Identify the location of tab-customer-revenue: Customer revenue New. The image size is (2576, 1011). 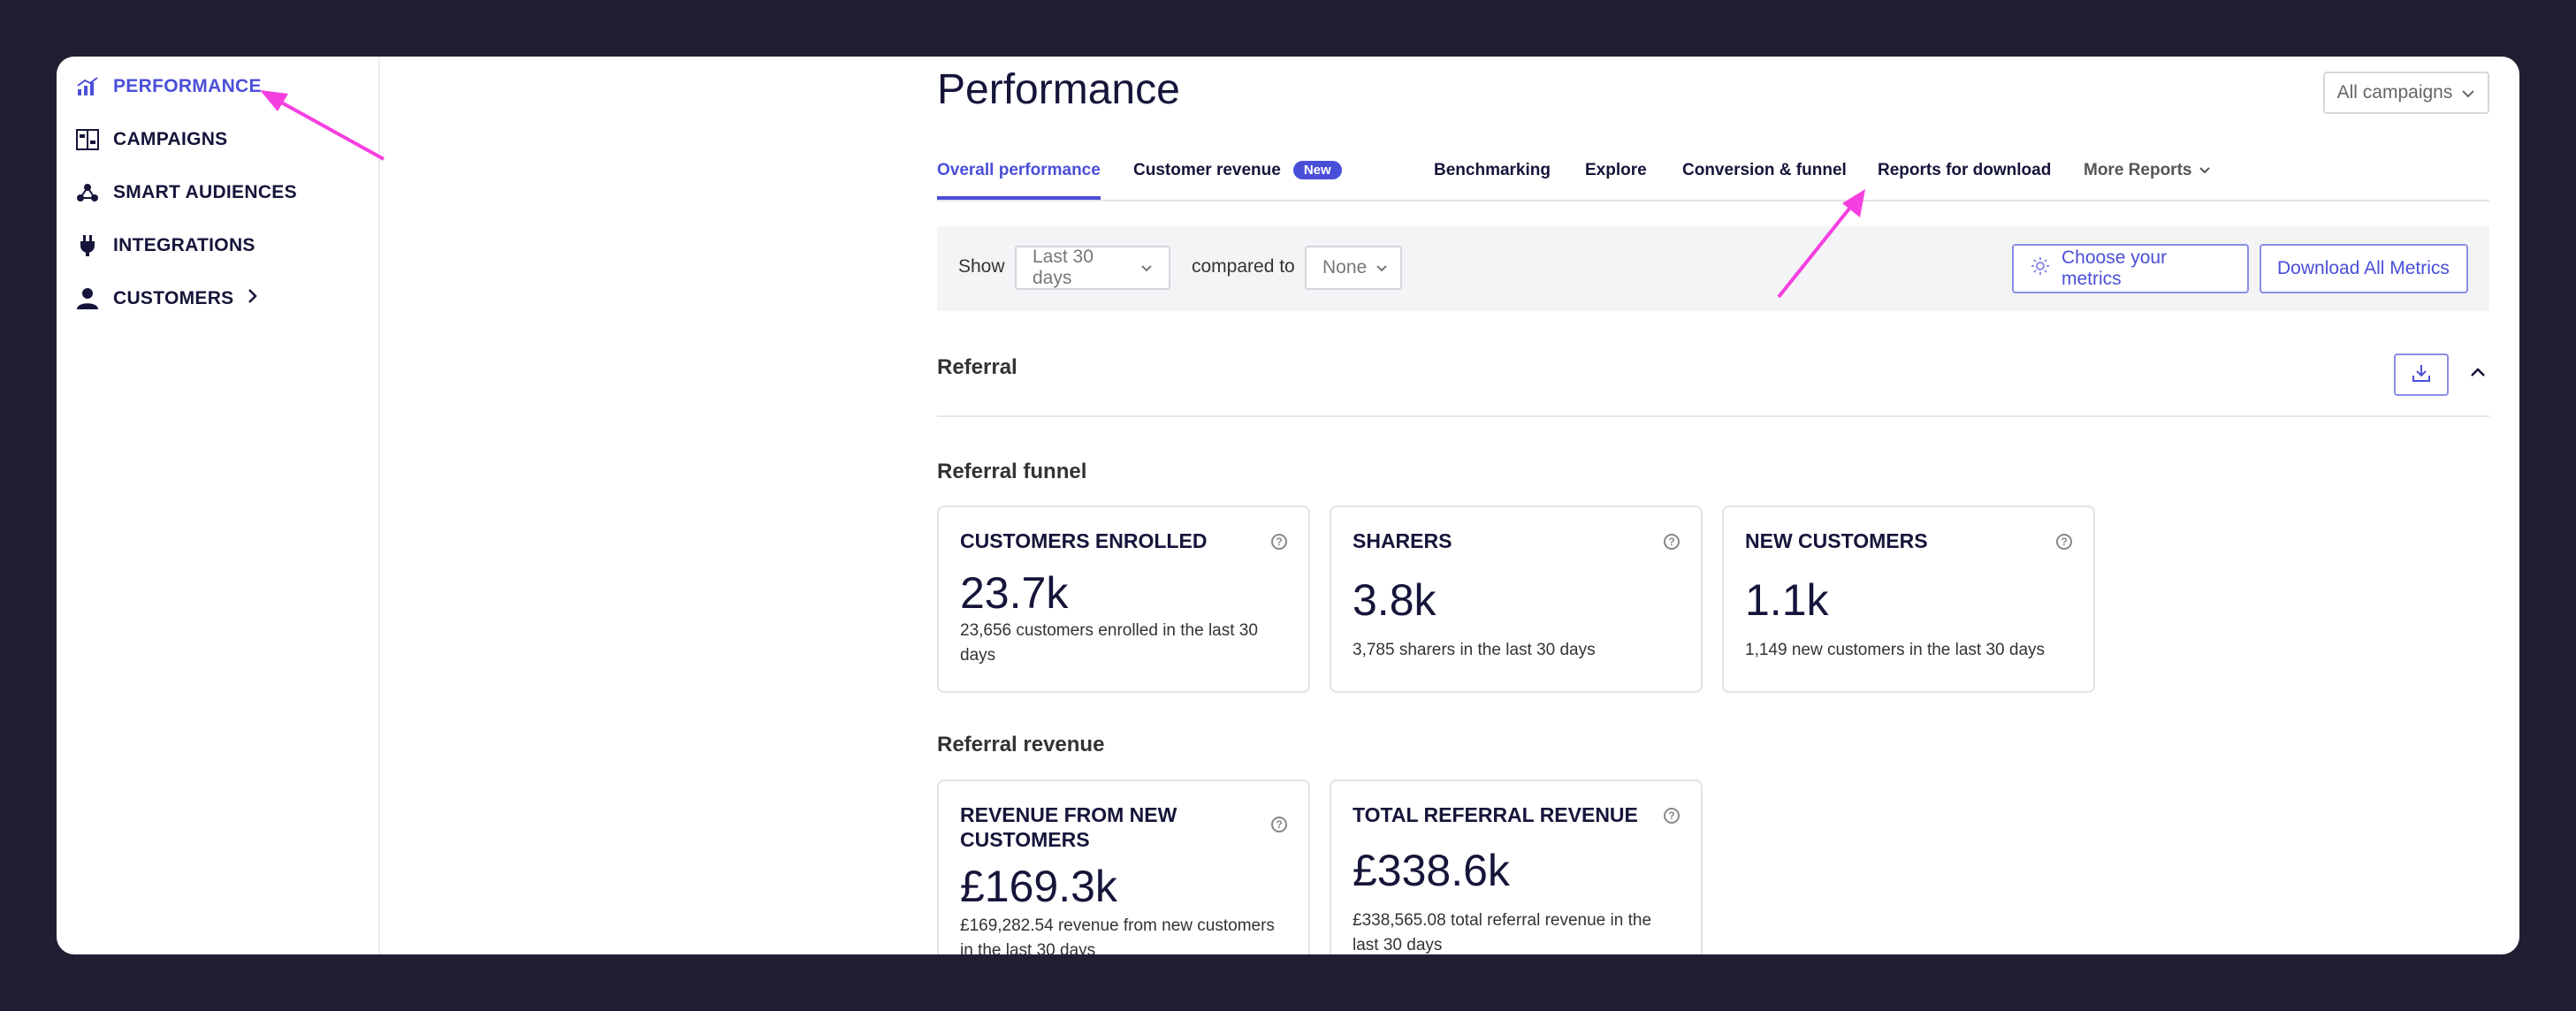
(1237, 177).